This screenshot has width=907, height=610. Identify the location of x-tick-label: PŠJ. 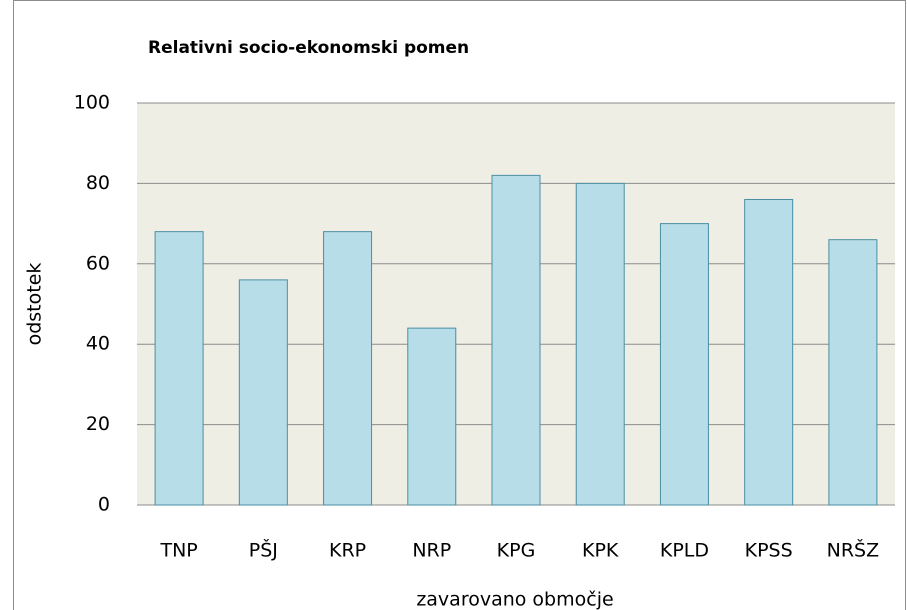
(263, 550).